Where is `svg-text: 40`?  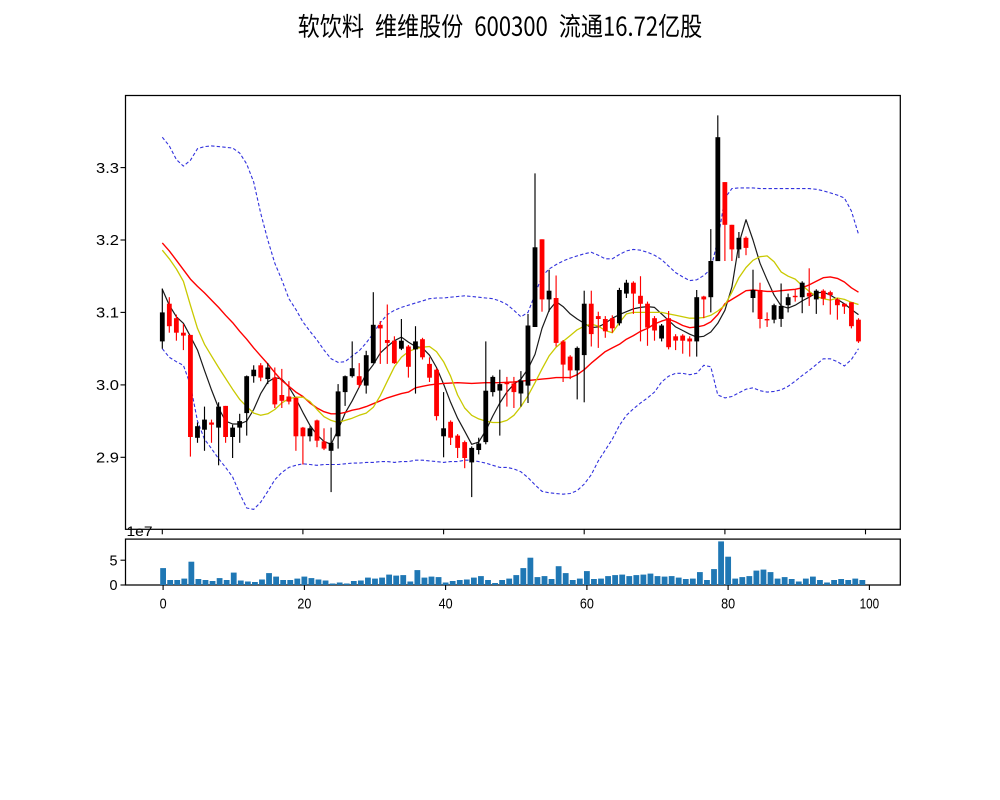
svg-text: 40 is located at coordinates (446, 605).